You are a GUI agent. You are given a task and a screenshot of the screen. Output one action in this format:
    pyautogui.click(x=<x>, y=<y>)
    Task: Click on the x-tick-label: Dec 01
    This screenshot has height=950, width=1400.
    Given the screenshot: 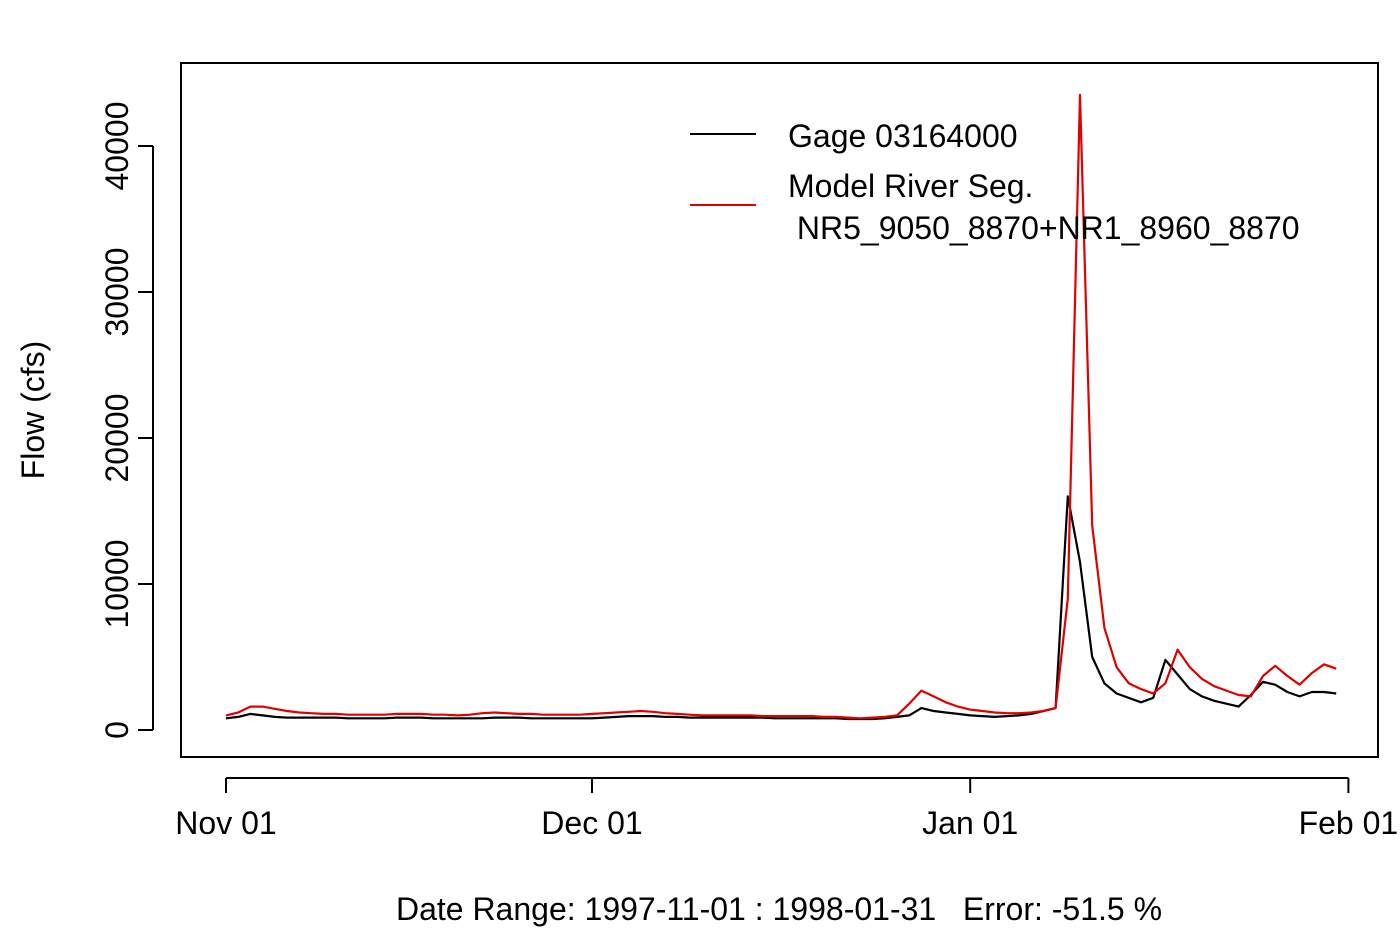 What is the action you would take?
    pyautogui.click(x=591, y=823)
    